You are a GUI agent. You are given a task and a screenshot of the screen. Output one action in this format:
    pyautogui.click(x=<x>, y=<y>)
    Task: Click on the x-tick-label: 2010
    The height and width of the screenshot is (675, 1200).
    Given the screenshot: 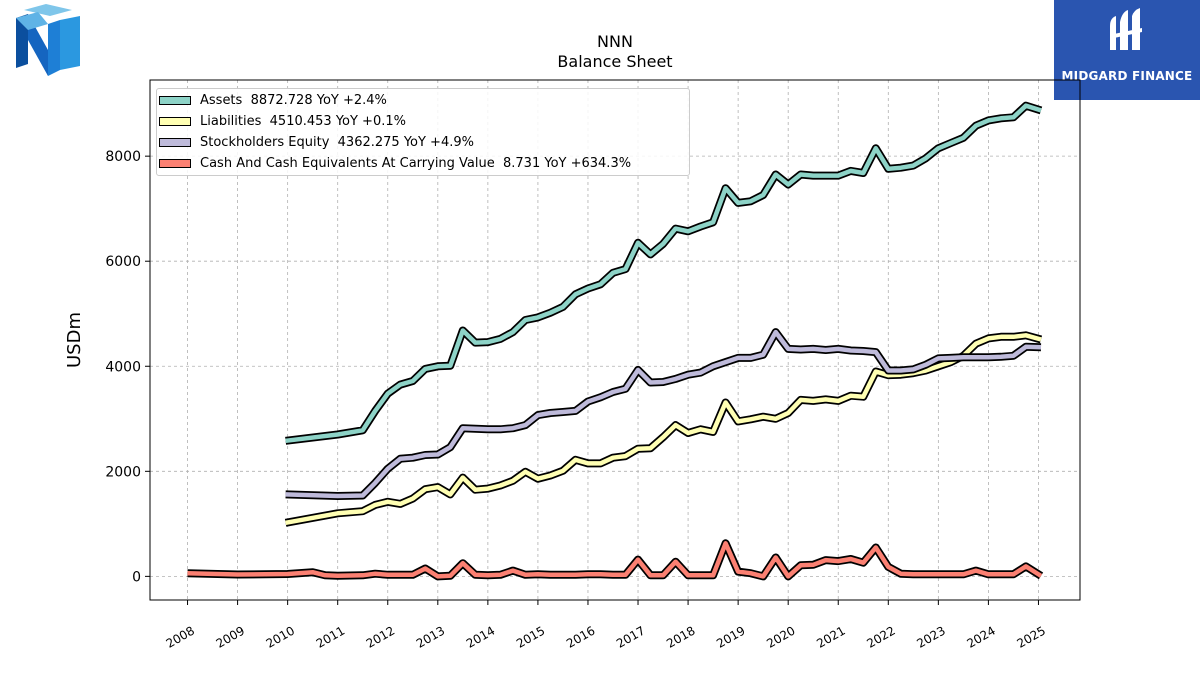 What is the action you would take?
    pyautogui.click(x=280, y=636)
    